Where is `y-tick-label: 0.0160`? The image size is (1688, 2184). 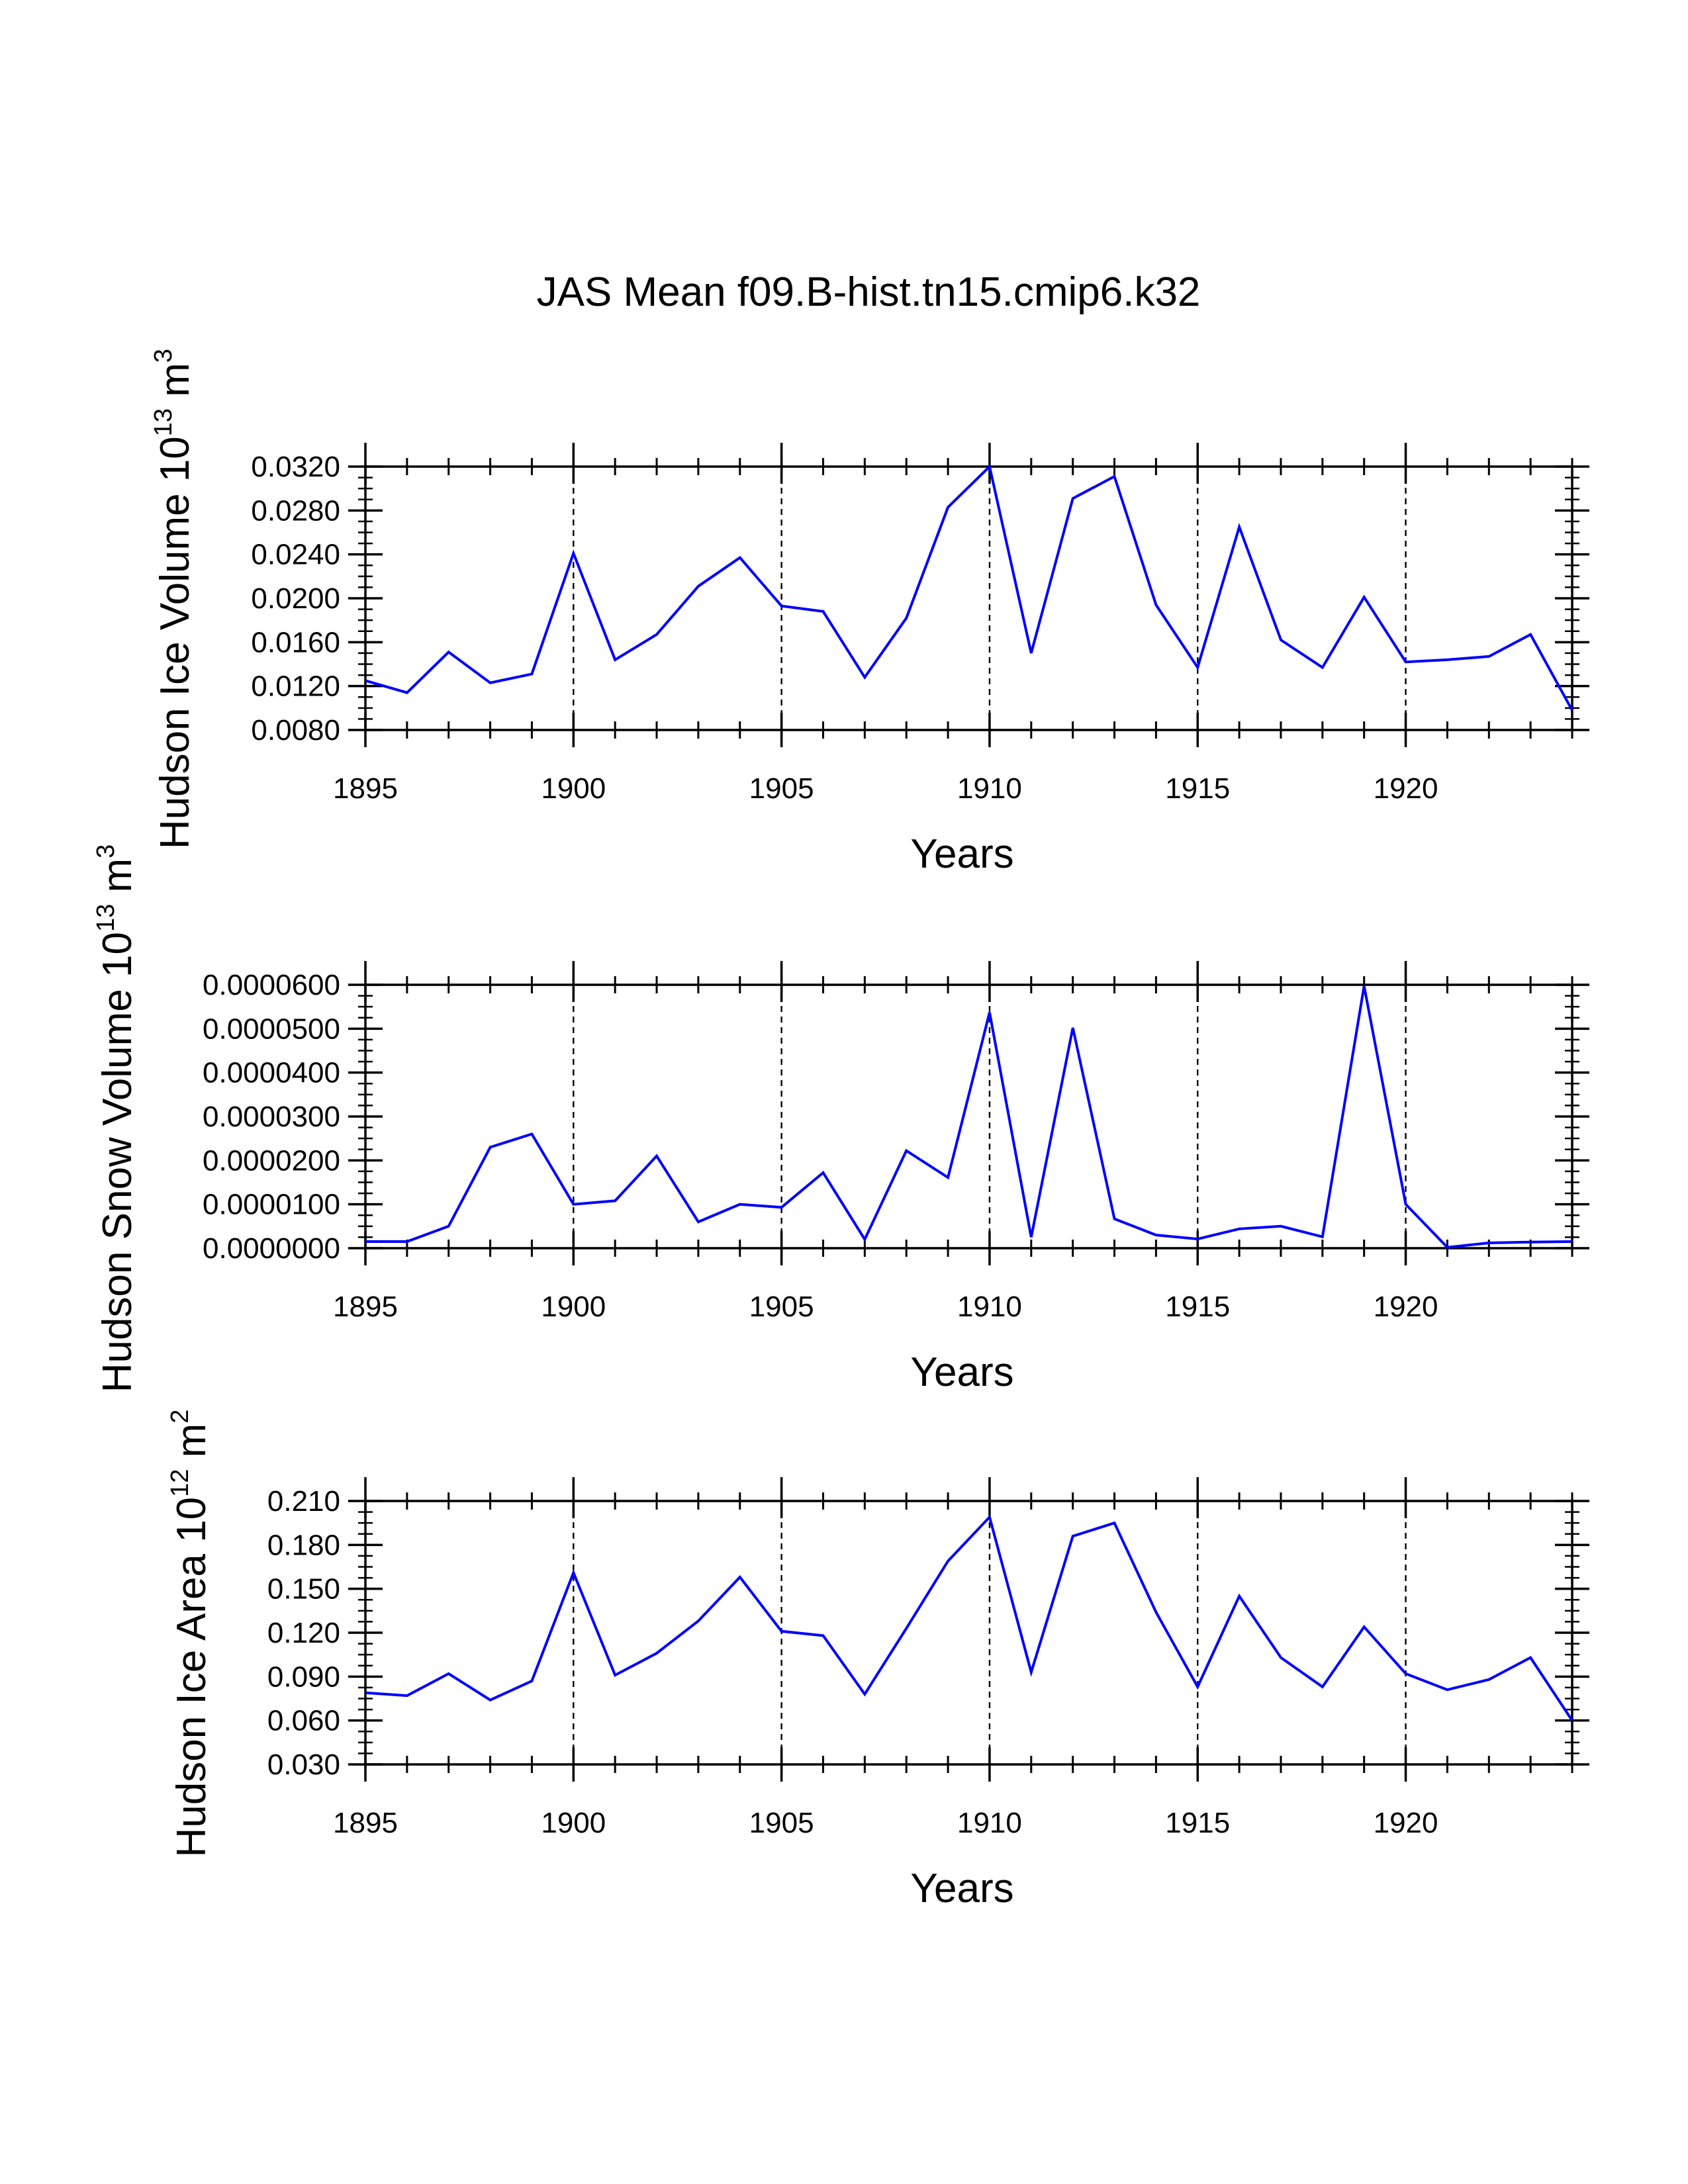
y-tick-label: 0.0160 is located at coordinates (295, 643).